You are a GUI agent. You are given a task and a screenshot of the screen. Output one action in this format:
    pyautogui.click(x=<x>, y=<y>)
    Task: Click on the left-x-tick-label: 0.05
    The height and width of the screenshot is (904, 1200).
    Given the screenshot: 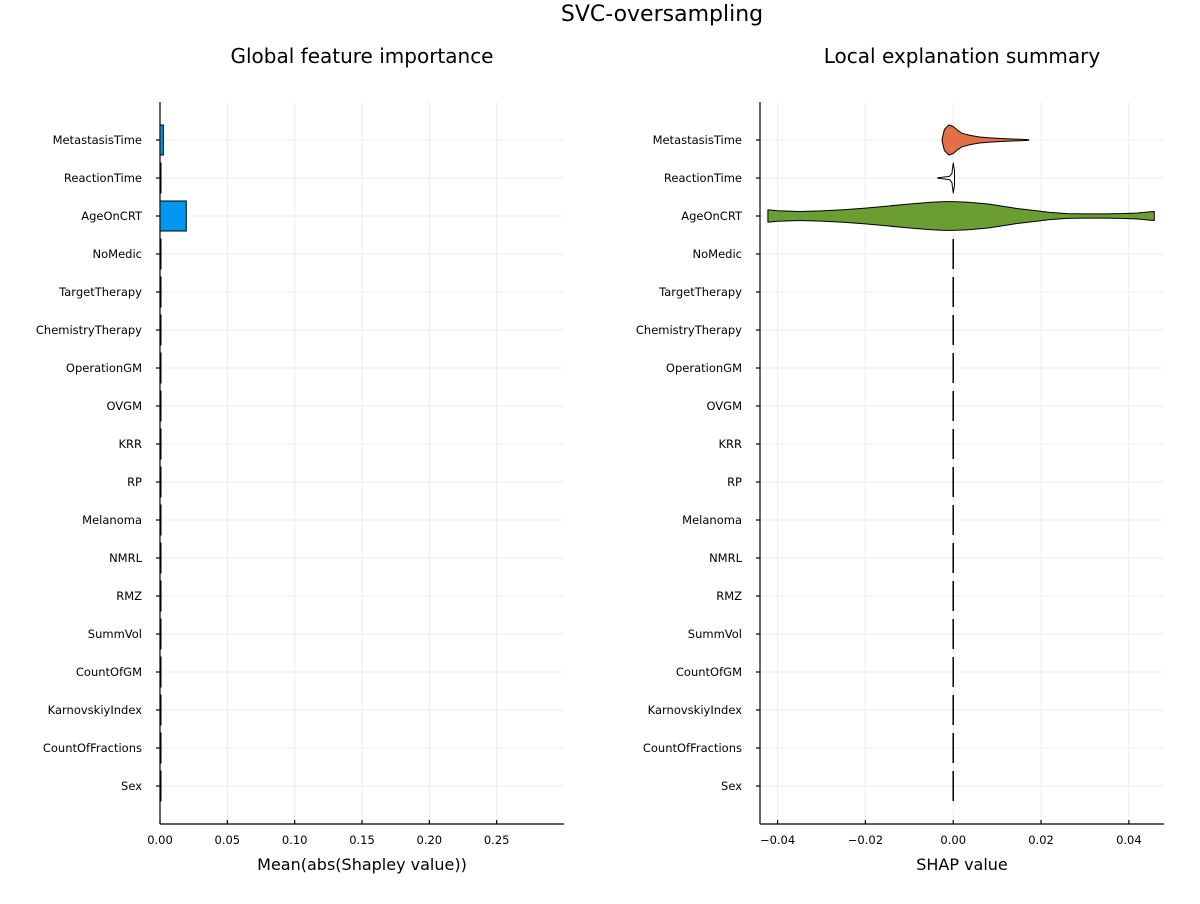 What is the action you would take?
    pyautogui.click(x=228, y=840)
    